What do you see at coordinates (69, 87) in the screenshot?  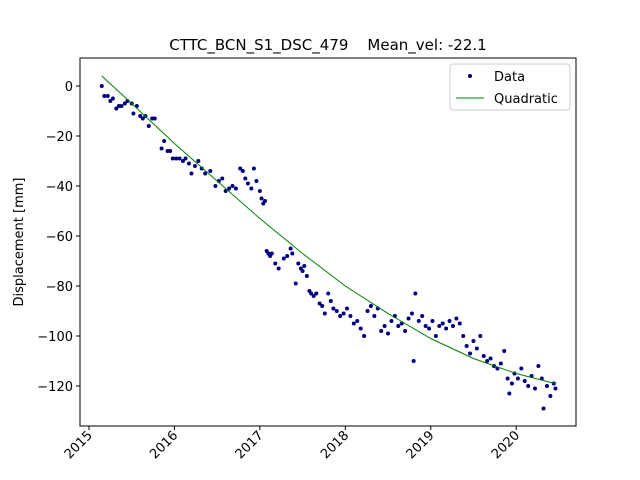 I see `y-tick-label: 0` at bounding box center [69, 87].